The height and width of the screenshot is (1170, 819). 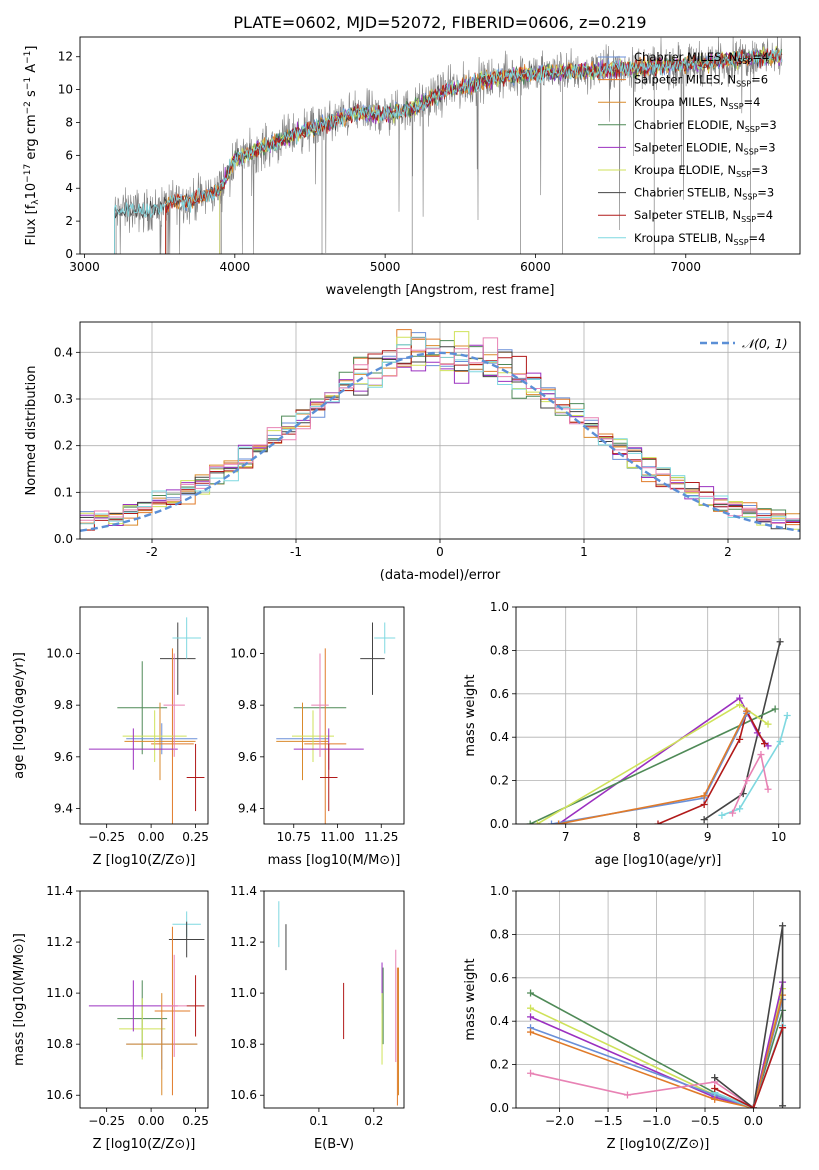 I want to click on y-tick-label: 11.4, so click(x=243, y=891).